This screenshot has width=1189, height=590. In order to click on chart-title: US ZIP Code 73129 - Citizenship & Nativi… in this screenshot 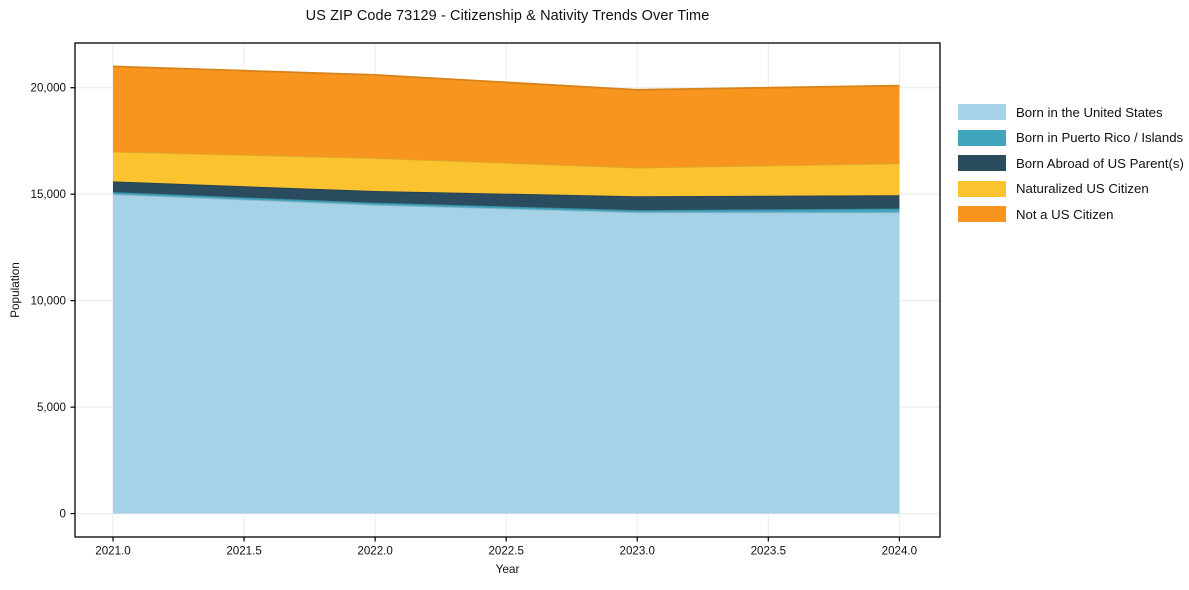, I will do `click(507, 16)`.